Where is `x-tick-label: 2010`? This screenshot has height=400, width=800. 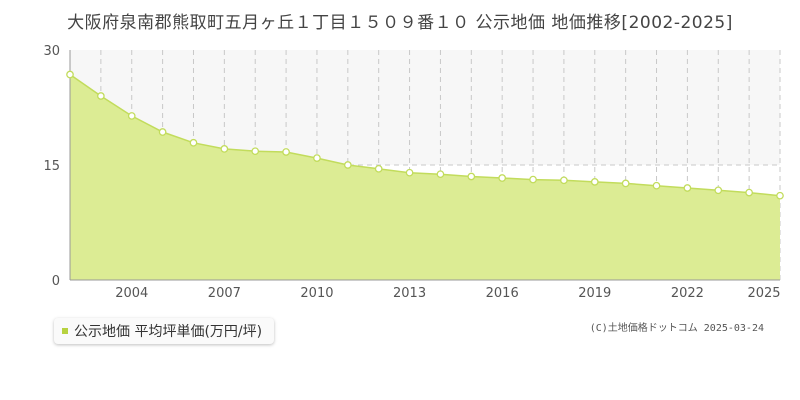
x-tick-label: 2010 is located at coordinates (316, 293).